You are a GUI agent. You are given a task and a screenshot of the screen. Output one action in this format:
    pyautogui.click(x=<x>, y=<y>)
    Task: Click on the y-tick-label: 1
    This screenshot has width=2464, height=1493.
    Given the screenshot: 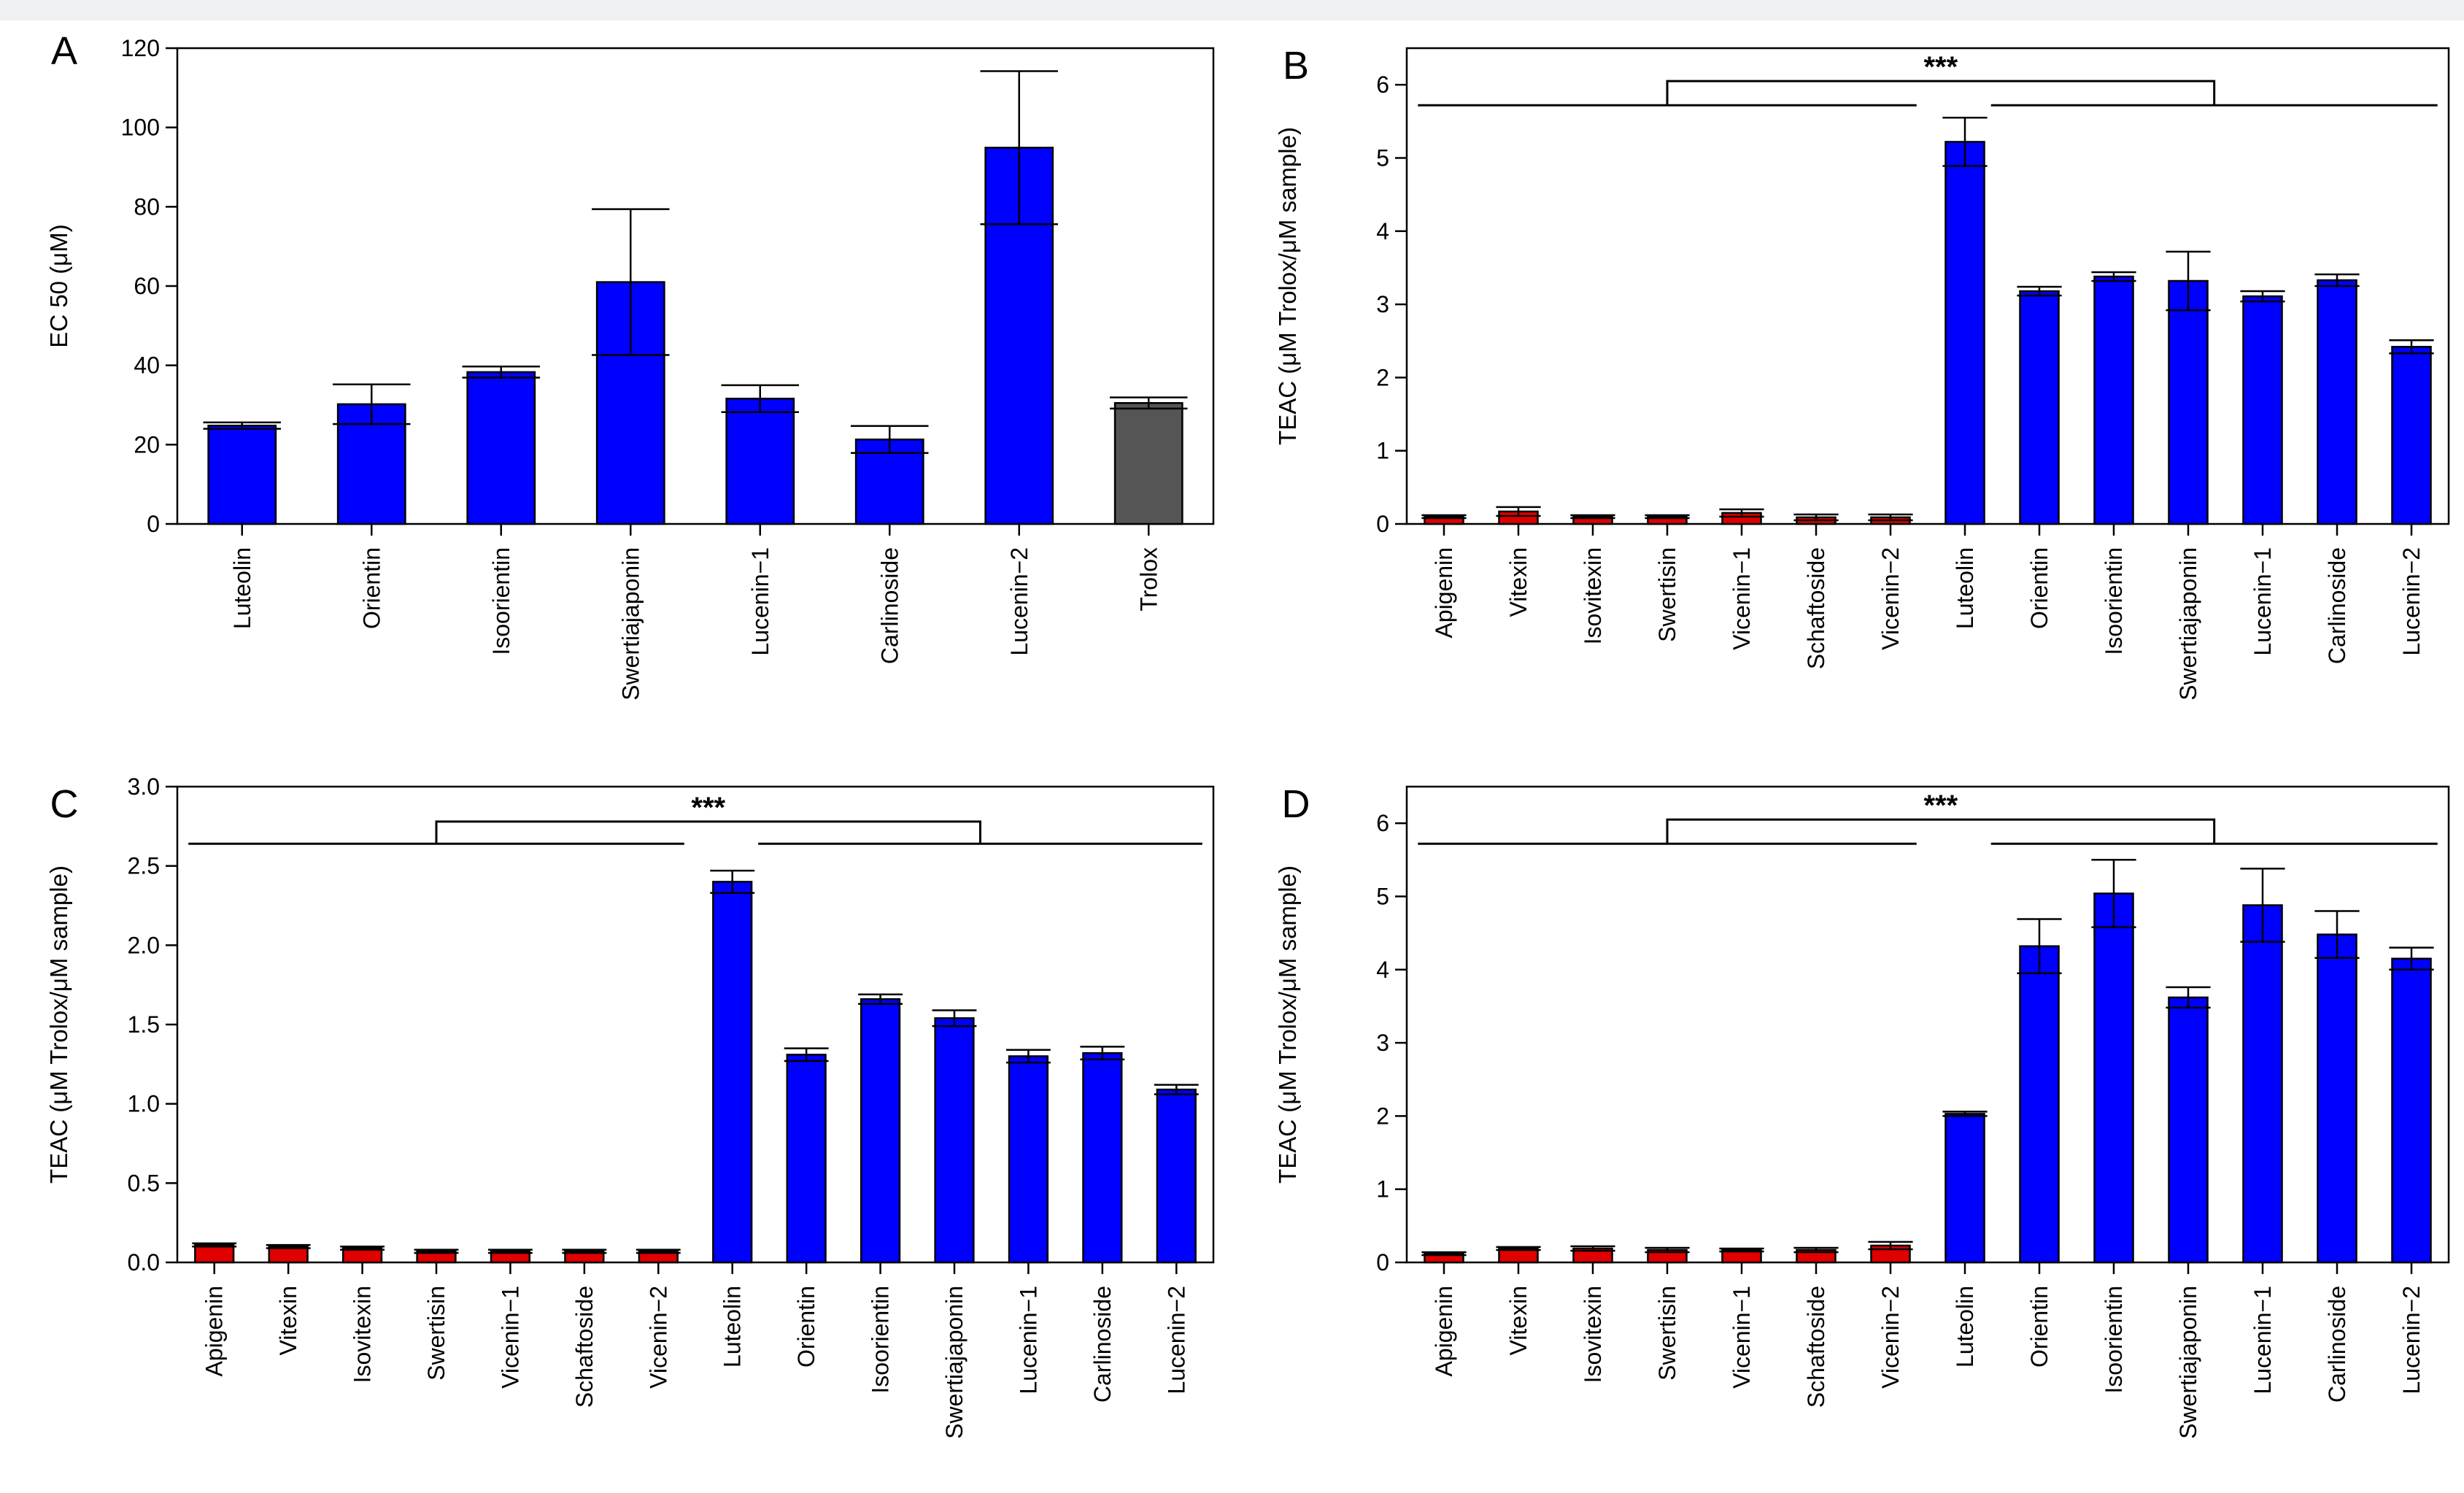 What is the action you would take?
    pyautogui.click(x=1382, y=451)
    